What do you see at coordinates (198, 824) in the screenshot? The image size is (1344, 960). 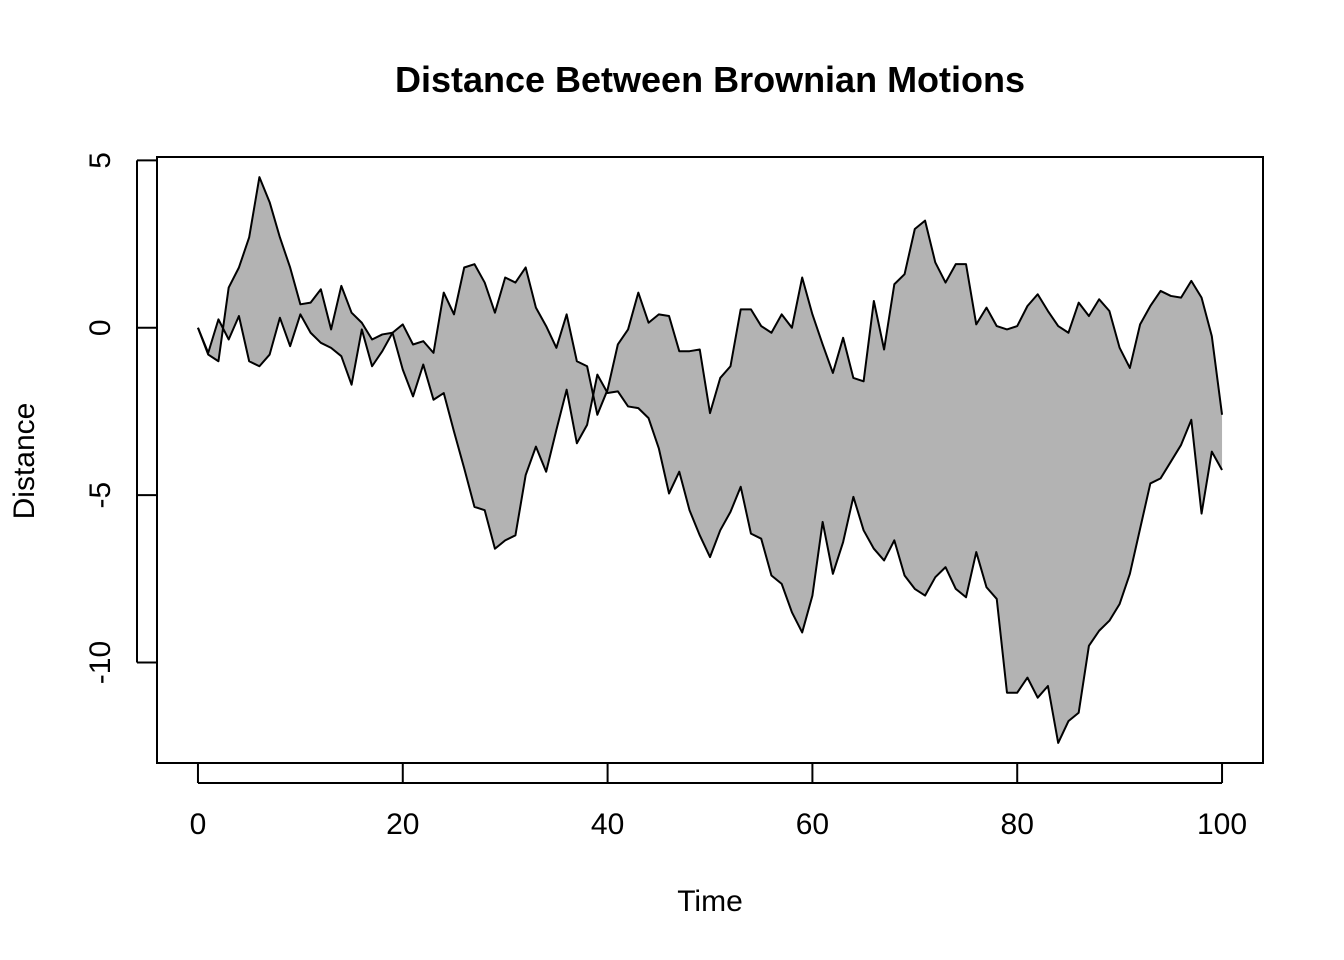 I see `x-tick-label: 0` at bounding box center [198, 824].